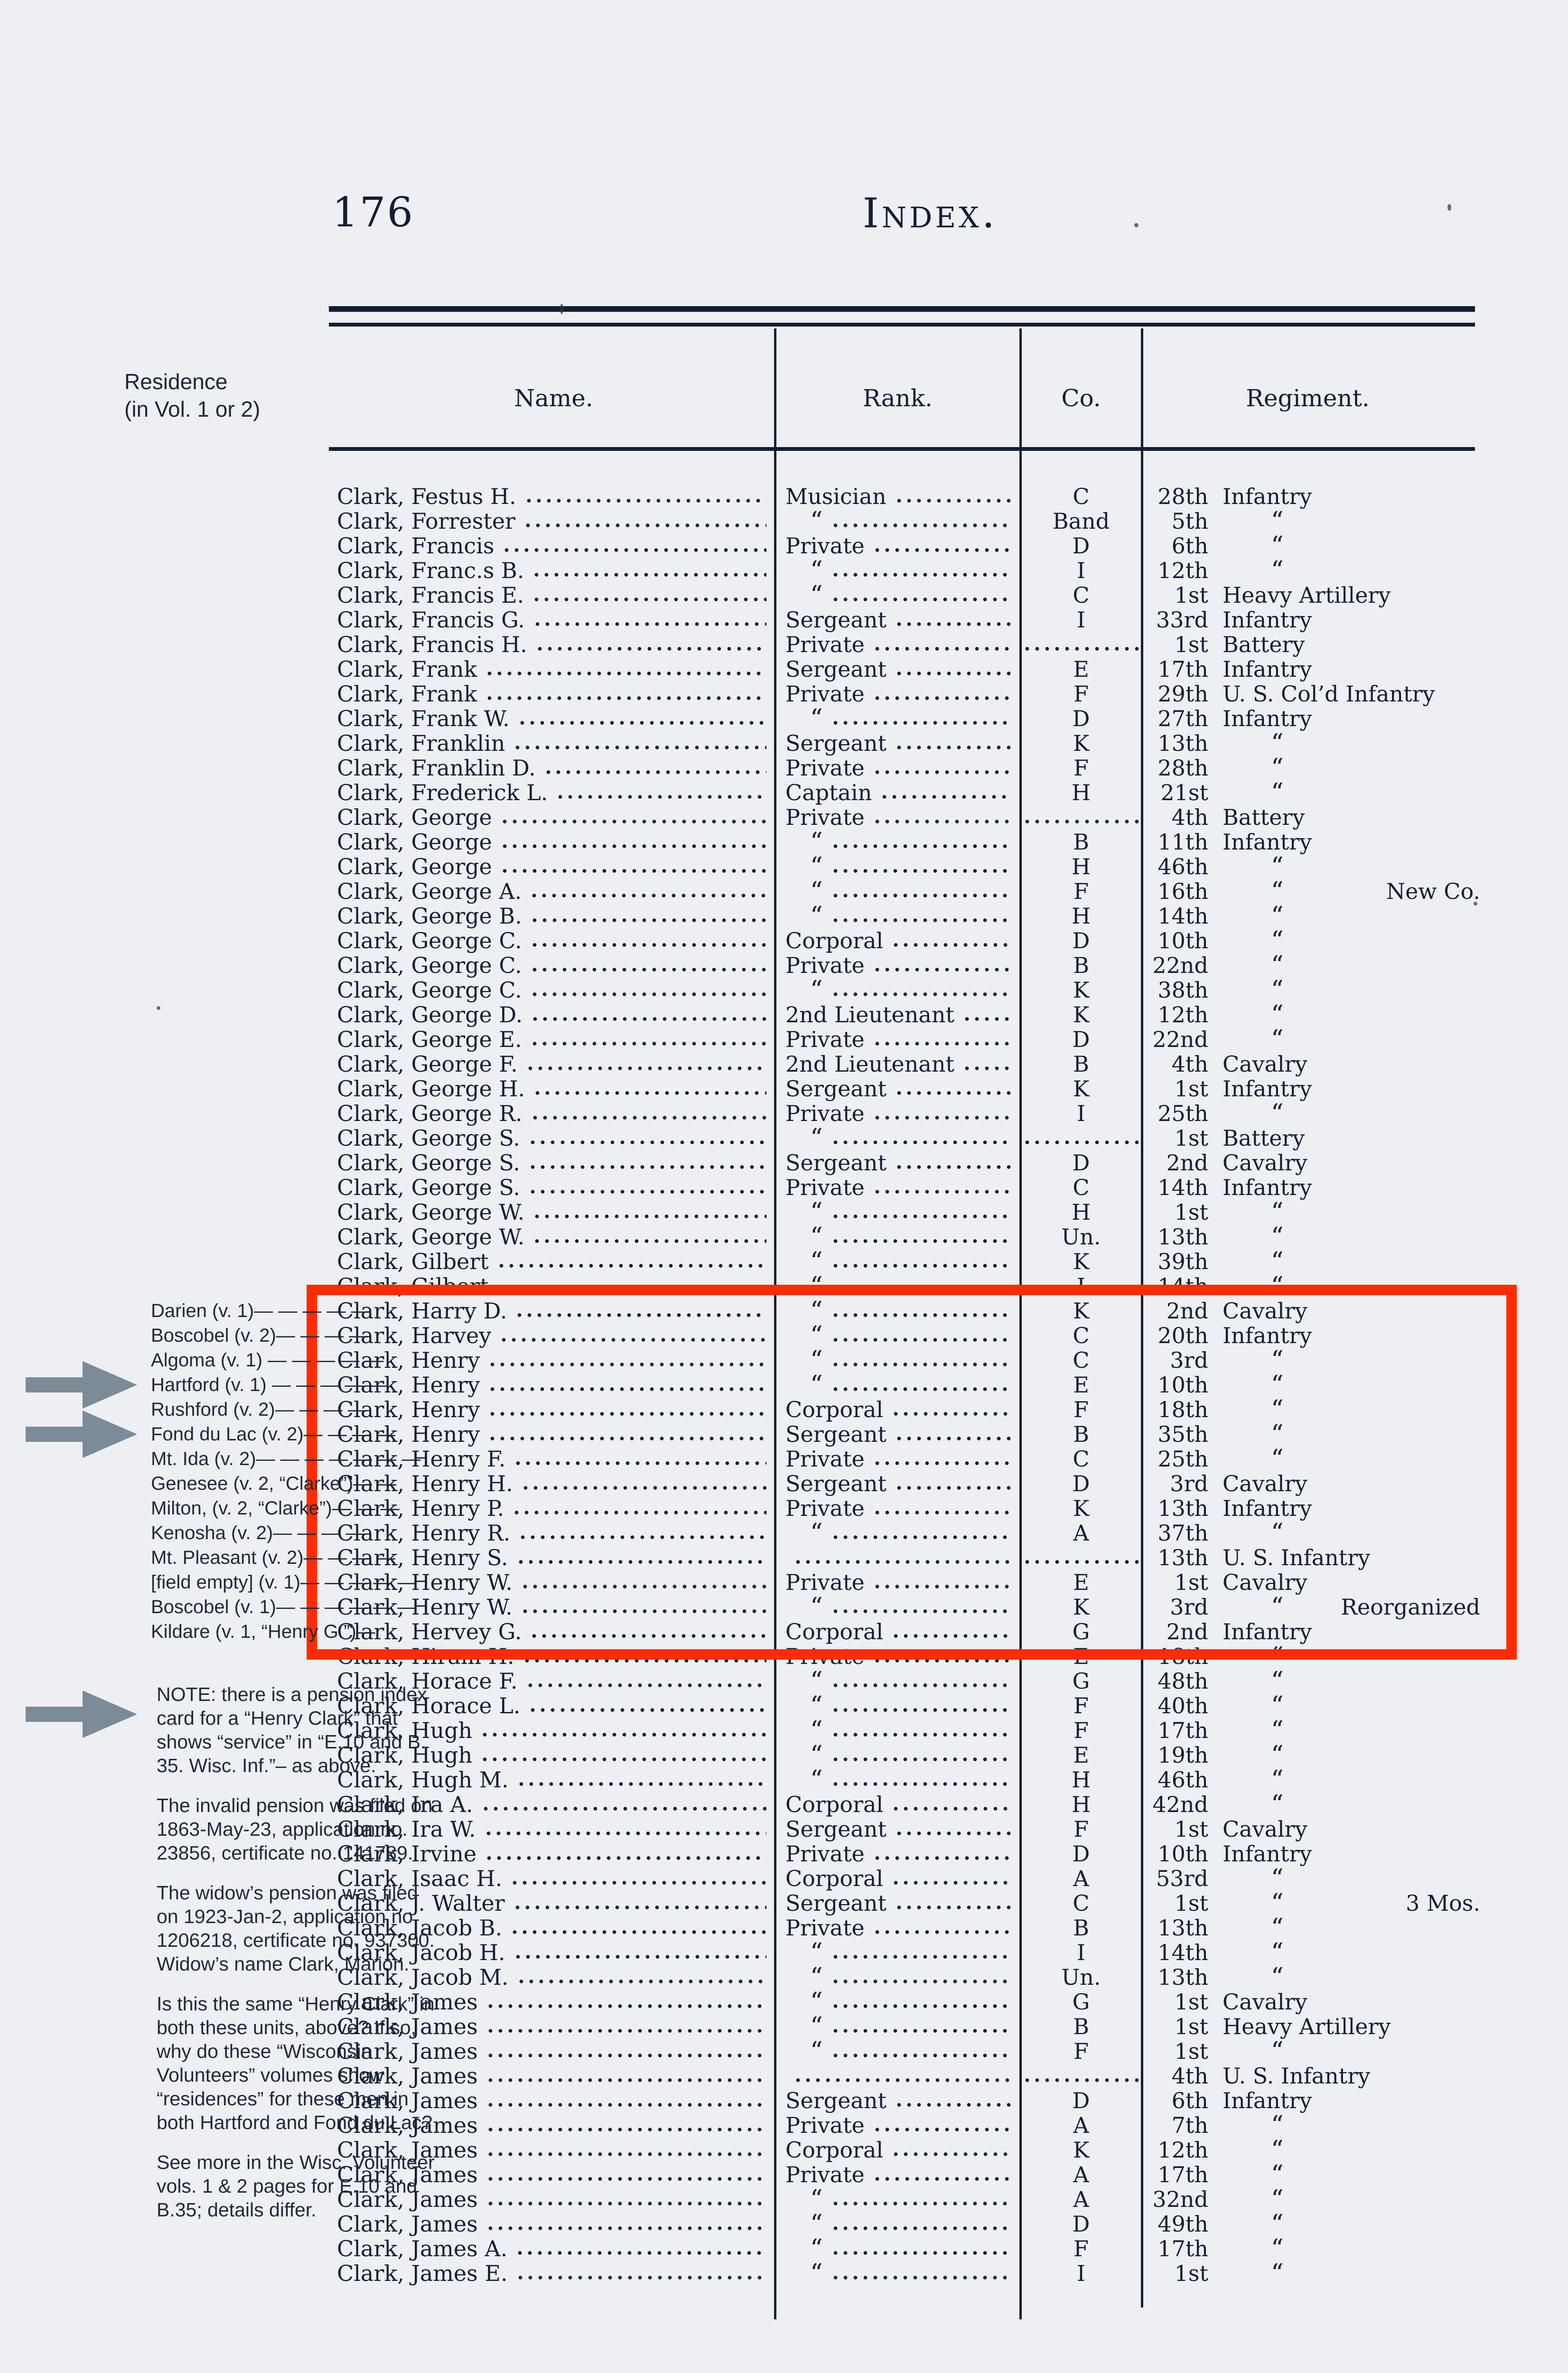 This screenshot has width=1568, height=2373. What do you see at coordinates (1081, 1533) in the screenshot?
I see `row-company-cell: A` at bounding box center [1081, 1533].